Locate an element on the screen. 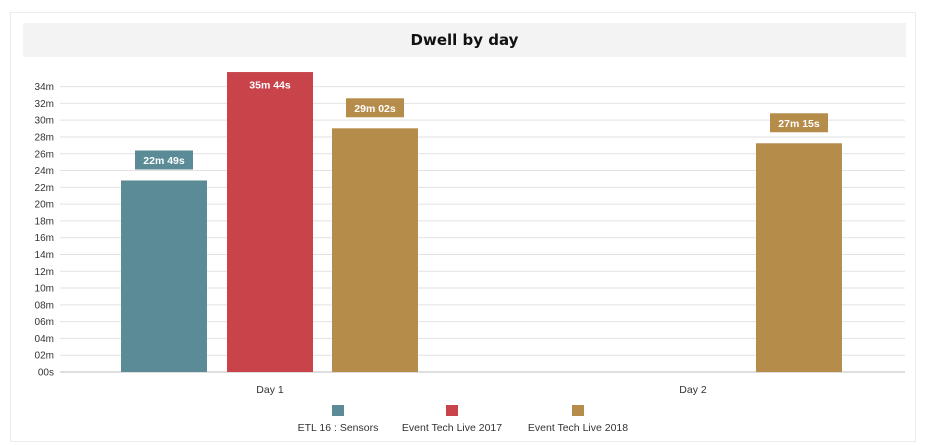  y-tick-label: 14m is located at coordinates (44, 255).